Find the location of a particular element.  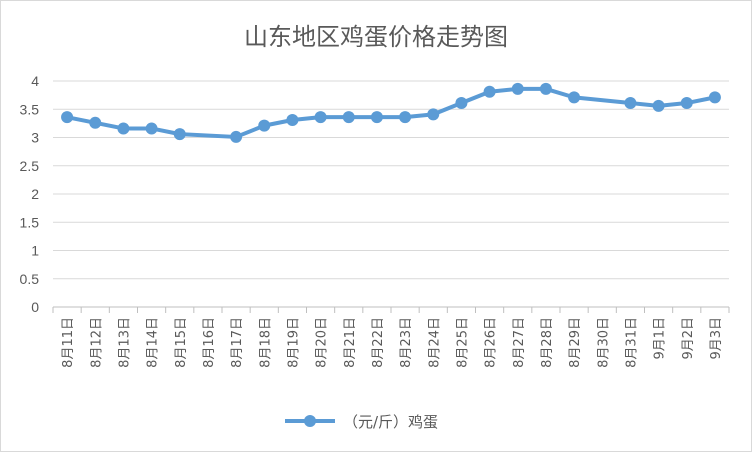

y-tick-label: 4 is located at coordinates (35, 81).